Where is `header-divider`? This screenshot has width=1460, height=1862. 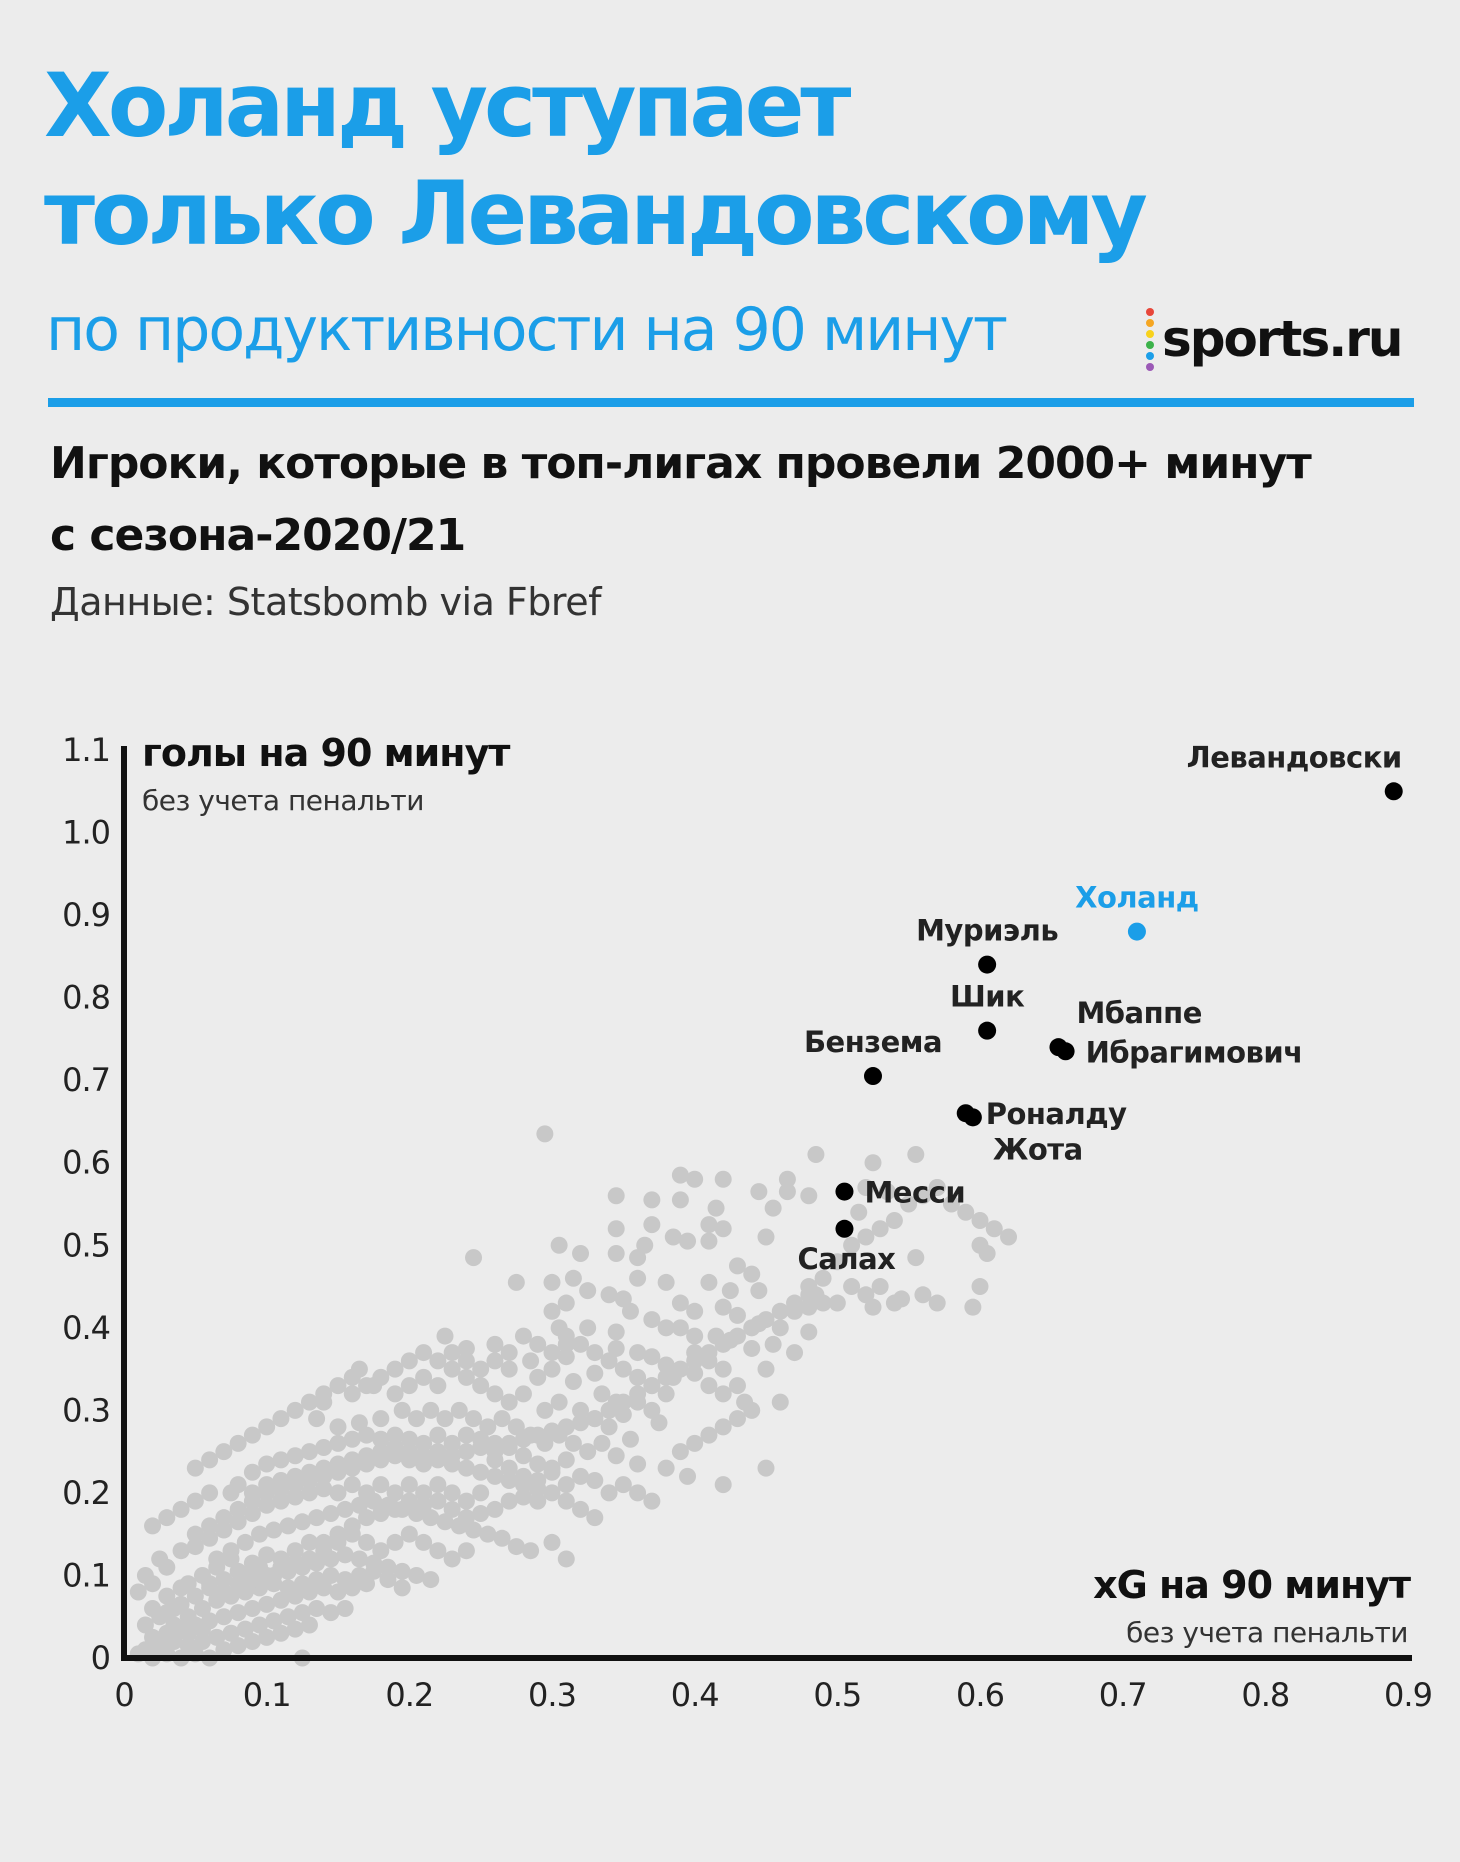 header-divider is located at coordinates (731, 402).